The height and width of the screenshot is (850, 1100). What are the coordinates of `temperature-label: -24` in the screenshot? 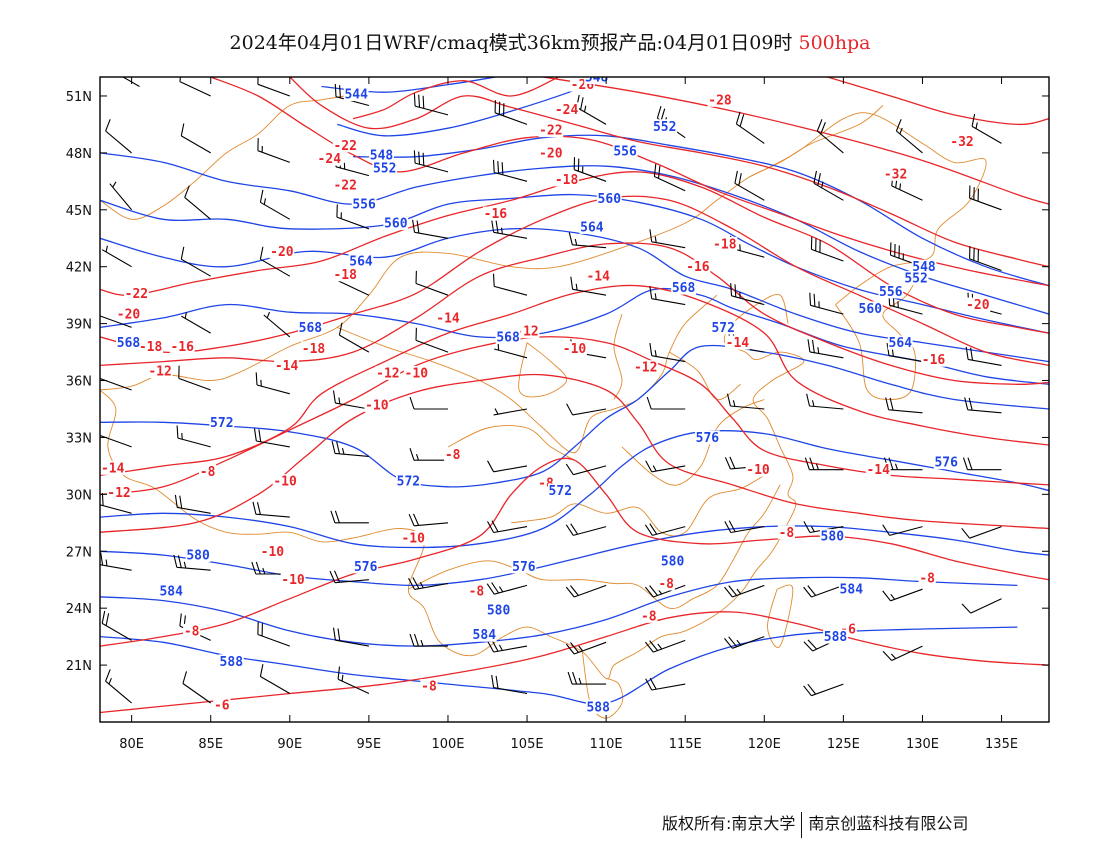 It's located at (330, 159).